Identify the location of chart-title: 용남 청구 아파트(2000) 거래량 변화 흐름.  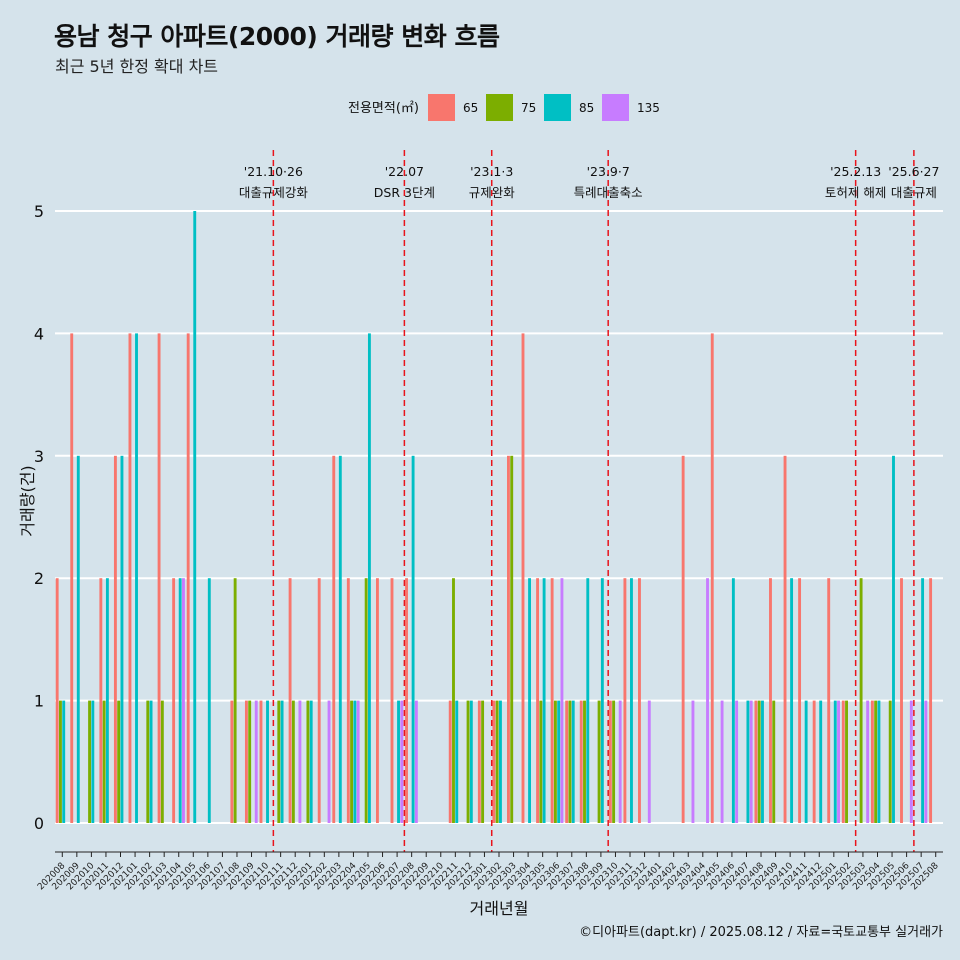
(277, 36).